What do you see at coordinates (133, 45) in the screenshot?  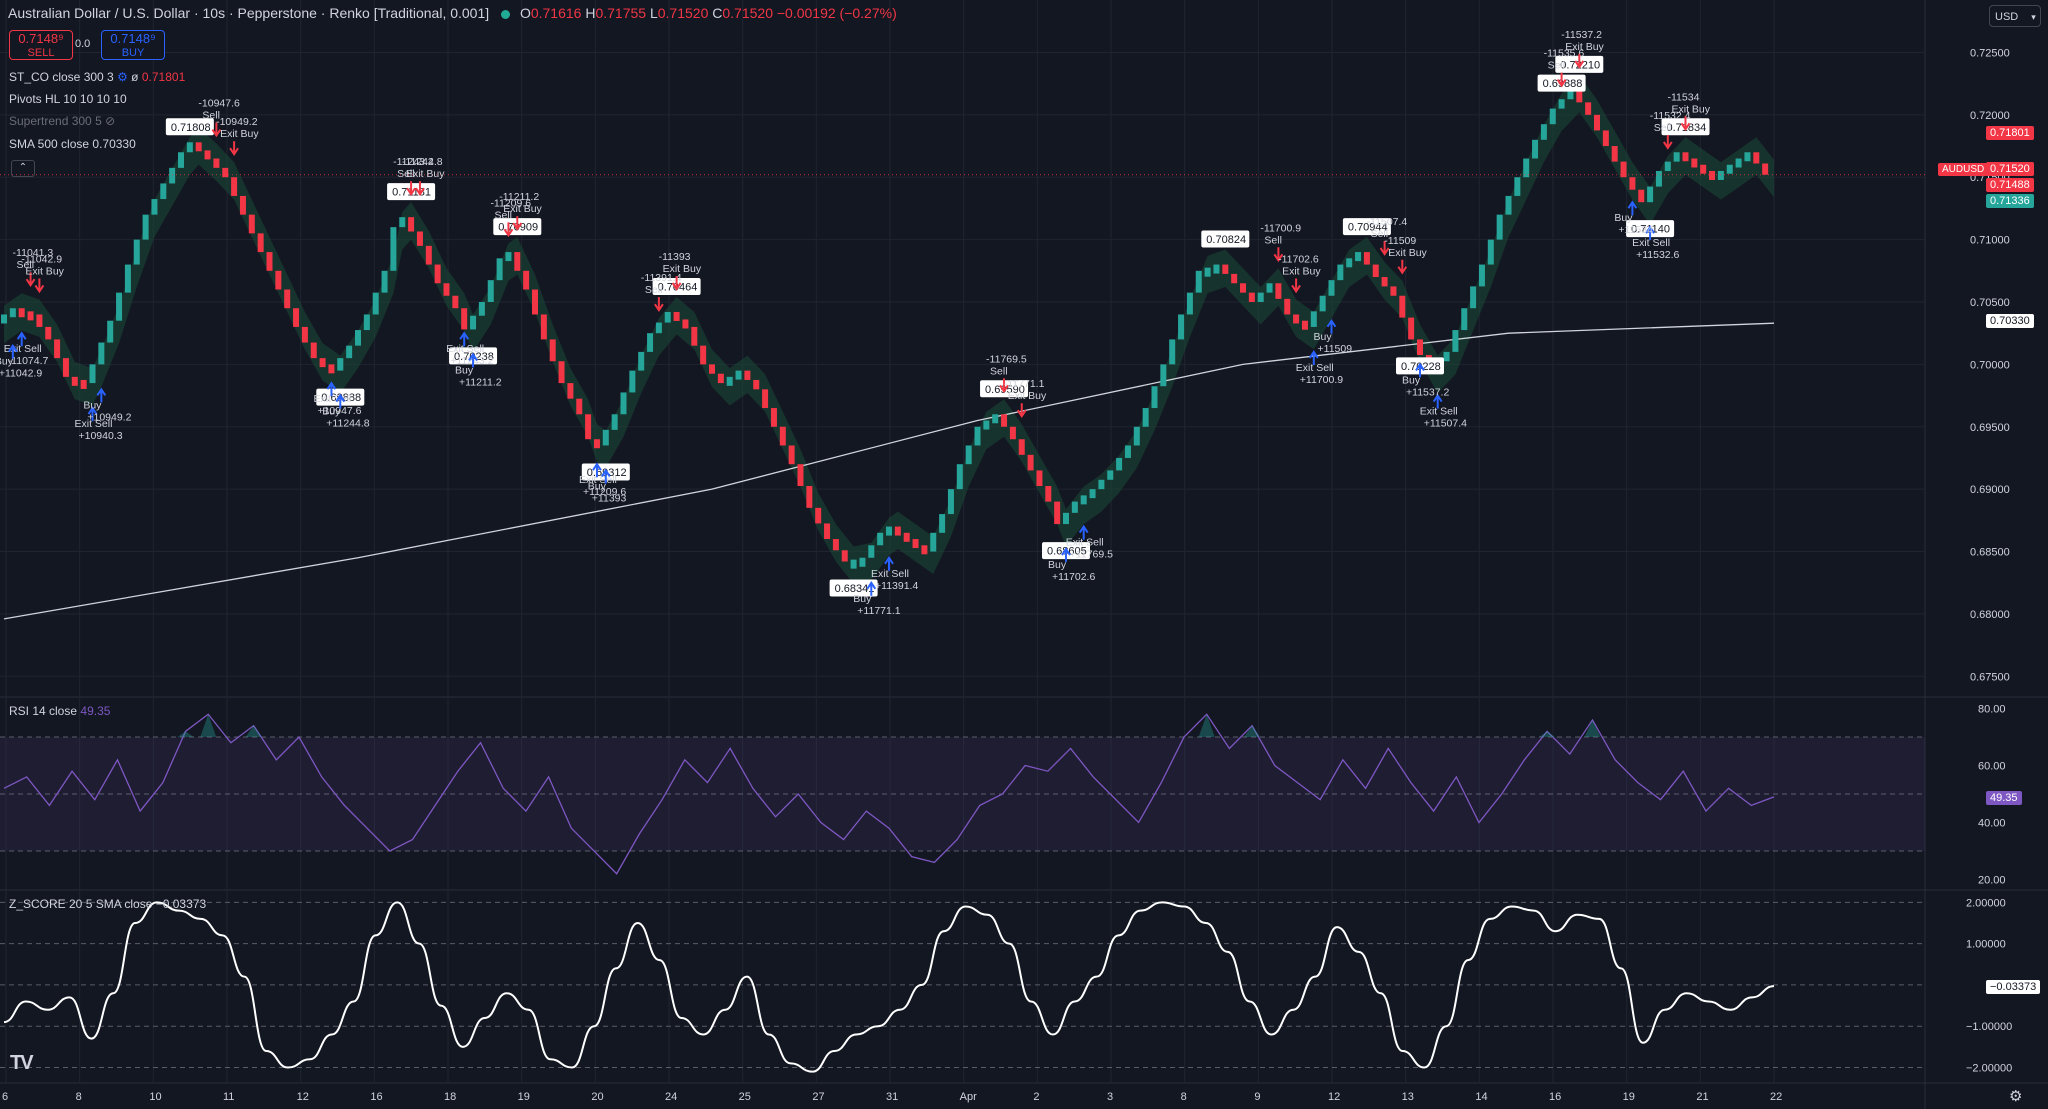 I see `buy-button: 0.7148⁹ BUY` at bounding box center [133, 45].